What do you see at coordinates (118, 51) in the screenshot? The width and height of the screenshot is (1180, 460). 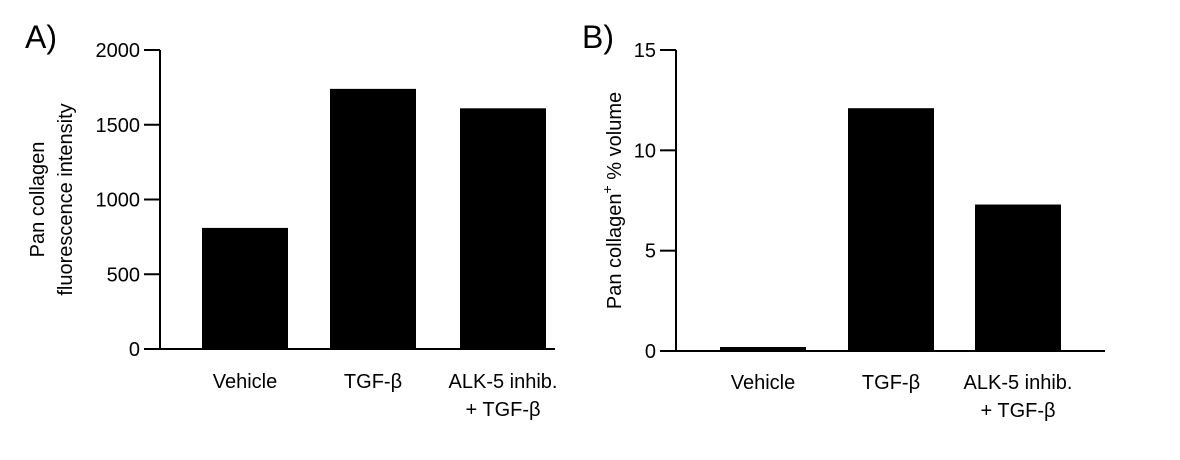 I see `y-tick-label: 2000` at bounding box center [118, 51].